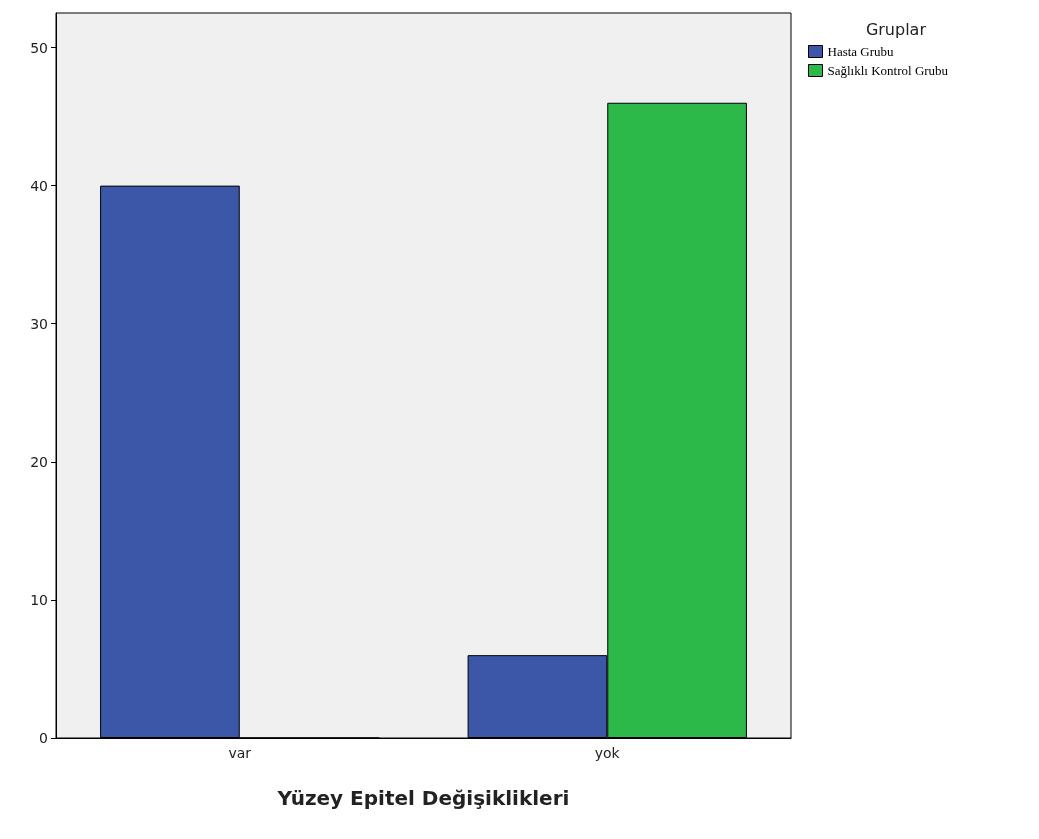 The height and width of the screenshot is (839, 1039). I want to click on legend-label: Hasta Grubu, so click(861, 51).